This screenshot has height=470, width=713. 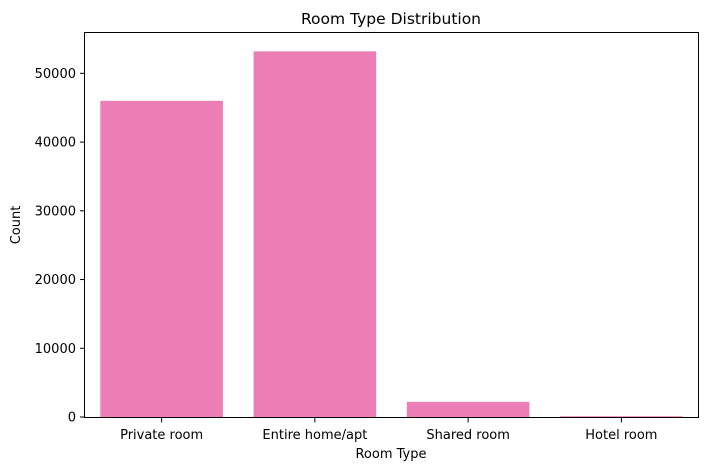 I want to click on x-tick-label: Hotel room, so click(x=621, y=435).